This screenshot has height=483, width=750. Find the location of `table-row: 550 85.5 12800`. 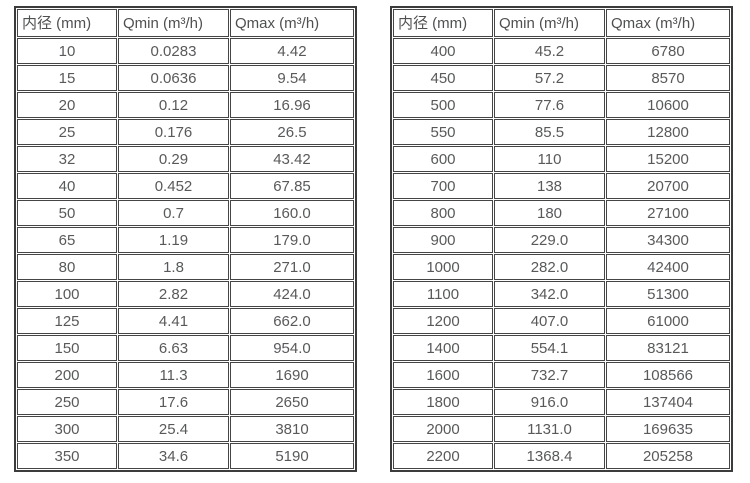

table-row: 550 85.5 12800 is located at coordinates (561, 132).